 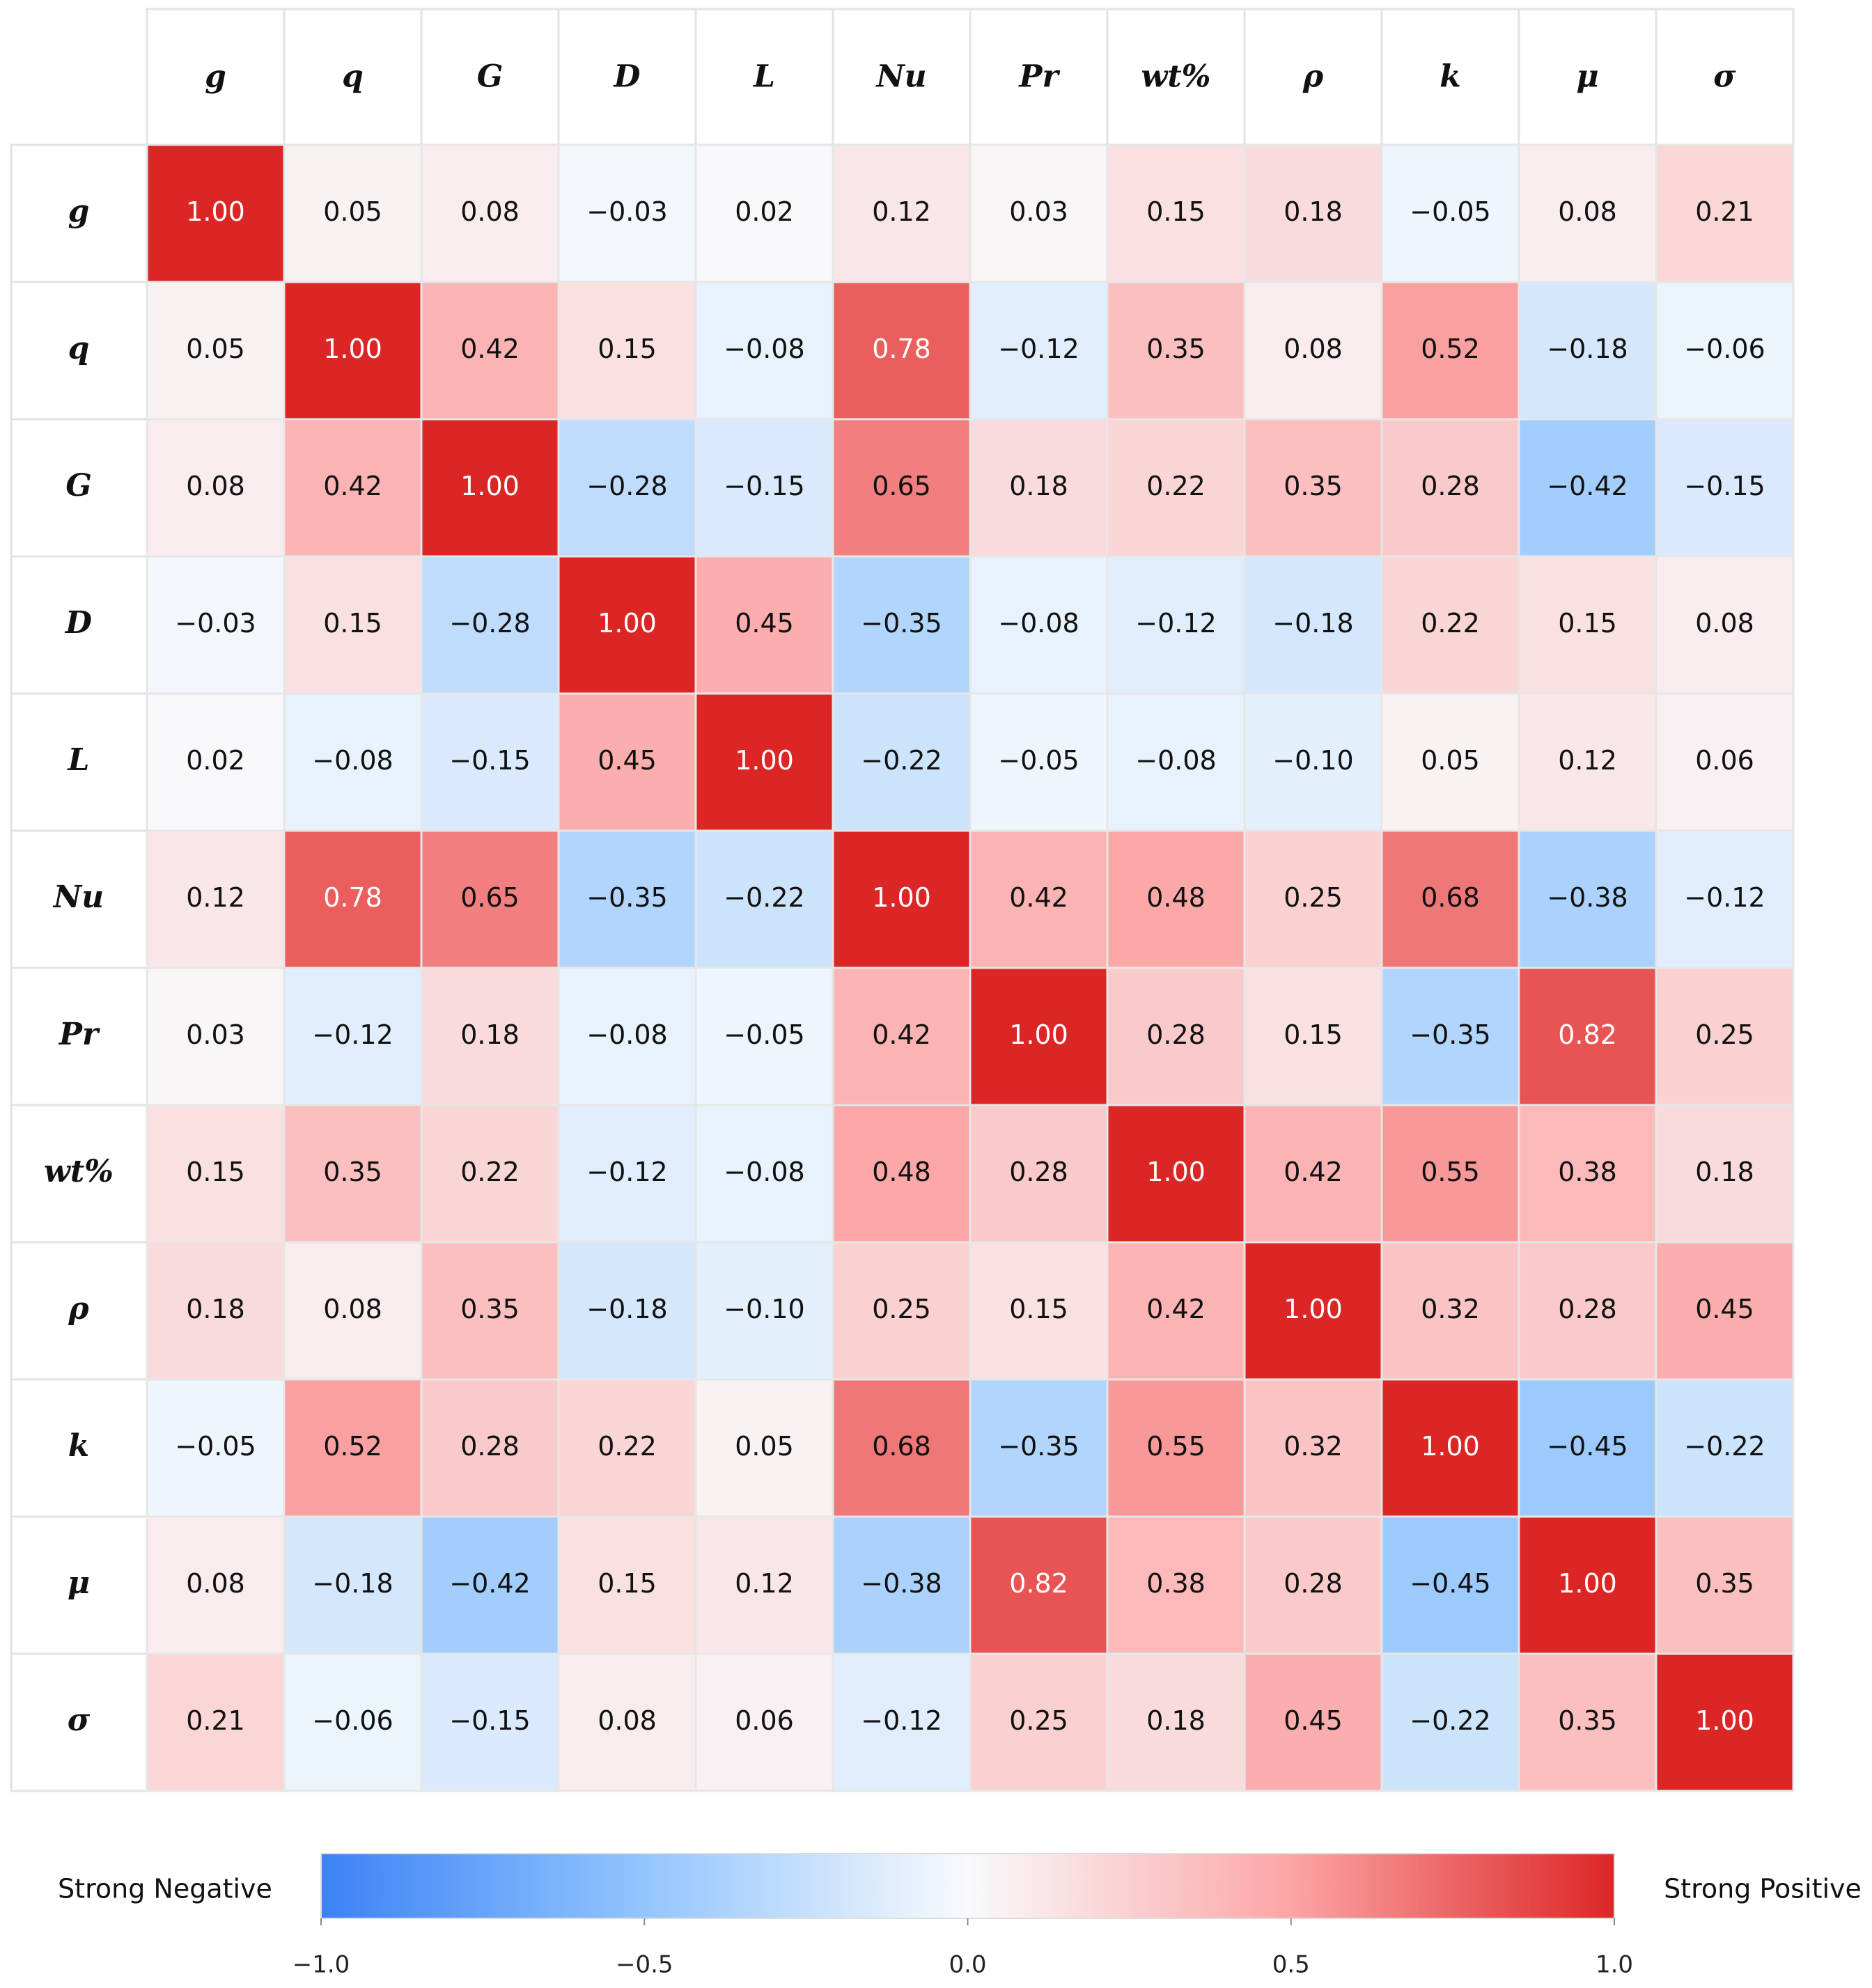 I want to click on cell-value: −0.38, so click(x=1587, y=897).